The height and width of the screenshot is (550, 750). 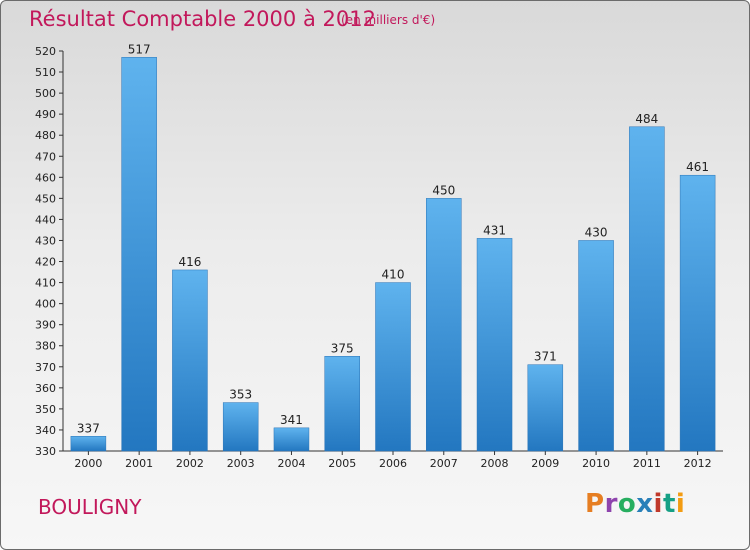 What do you see at coordinates (45, 451) in the screenshot?
I see `y-tick-label: 330` at bounding box center [45, 451].